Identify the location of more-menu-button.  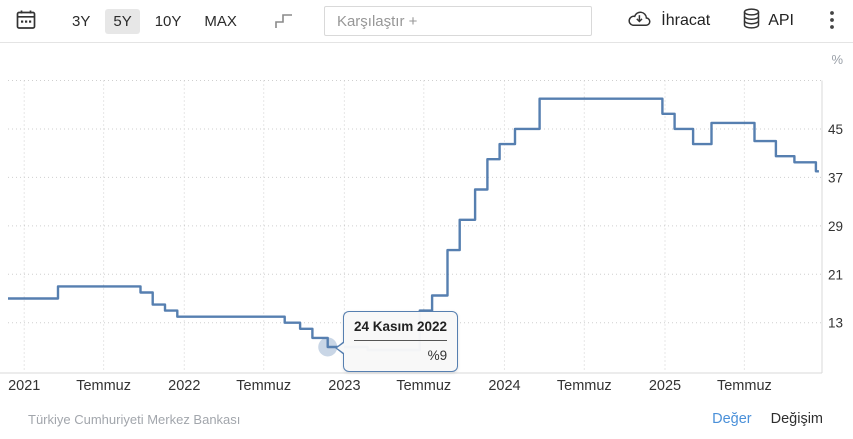
(832, 21).